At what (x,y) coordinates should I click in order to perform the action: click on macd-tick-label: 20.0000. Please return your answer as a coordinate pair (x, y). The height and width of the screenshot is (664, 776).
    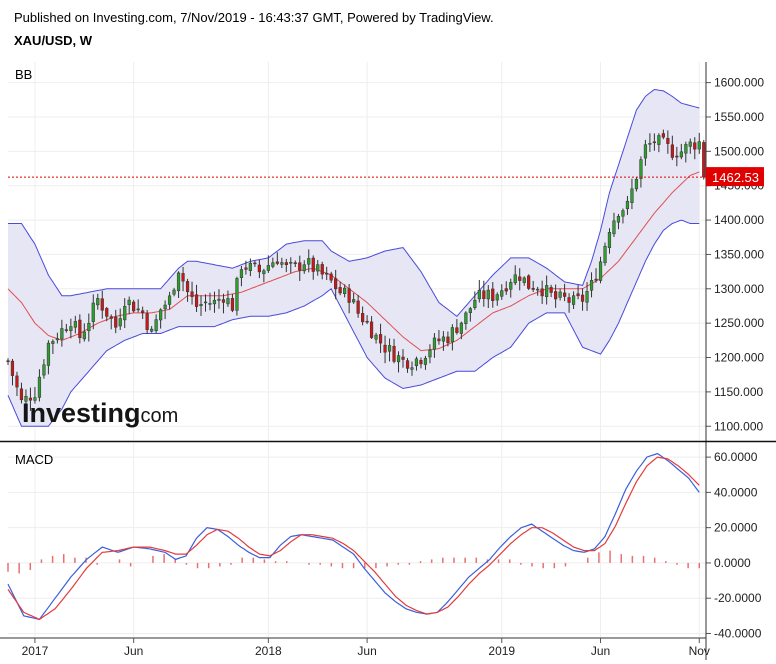
    Looking at the image, I should click on (736, 528).